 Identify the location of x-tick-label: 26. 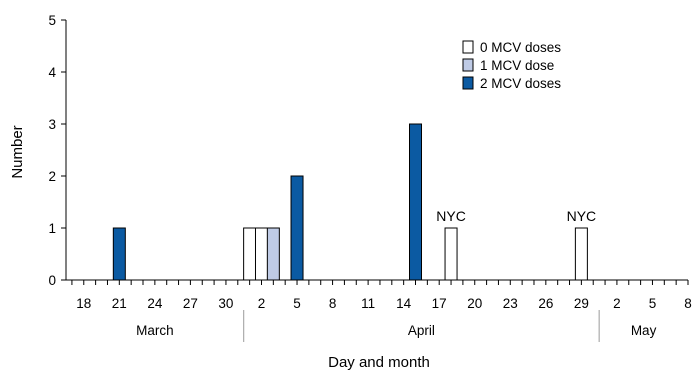
(545, 303).